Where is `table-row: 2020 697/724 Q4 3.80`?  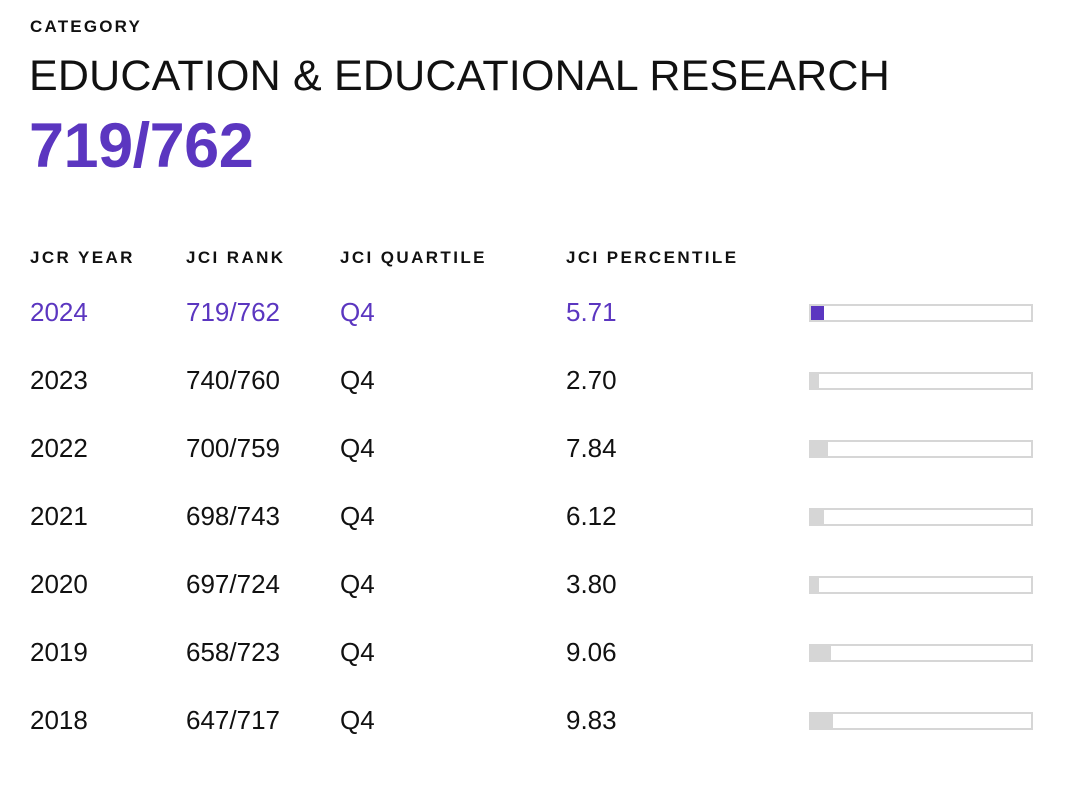 table-row: 2020 697/724 Q4 3.80 is located at coordinates (539, 584).